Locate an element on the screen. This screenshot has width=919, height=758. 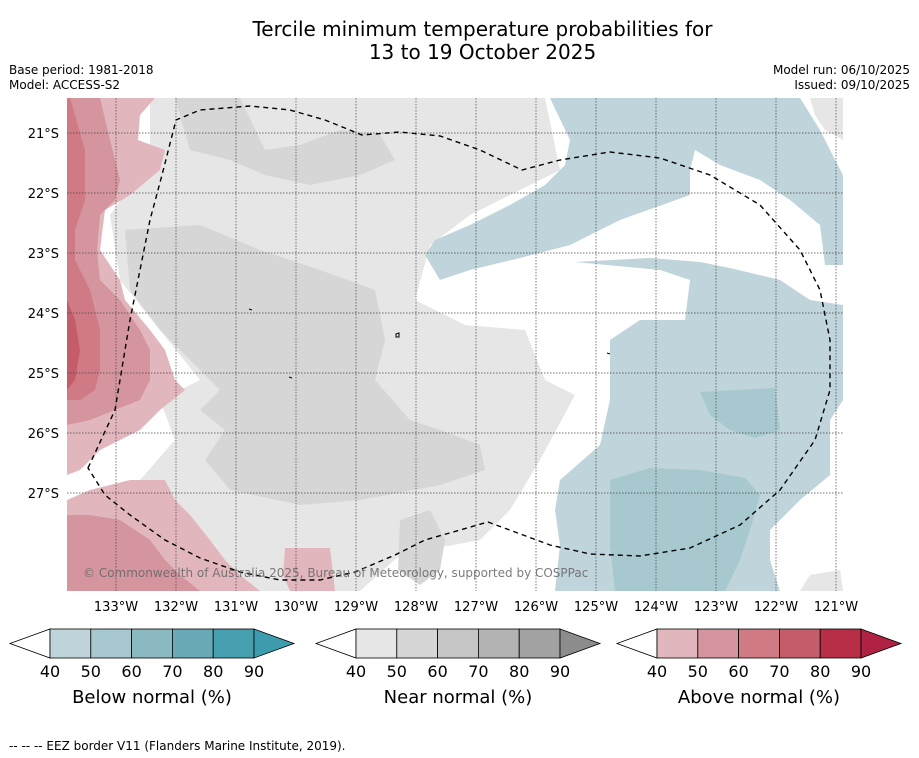
lon-label: 121°W is located at coordinates (836, 607).